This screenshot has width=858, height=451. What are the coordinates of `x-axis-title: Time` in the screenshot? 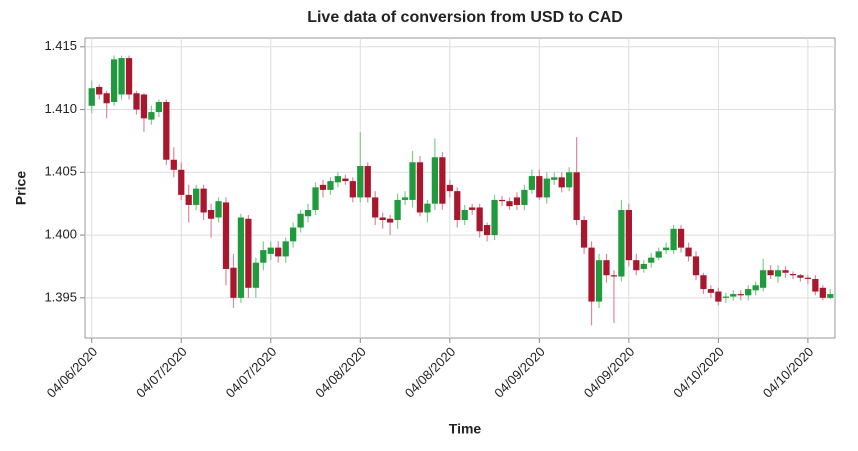 It's located at (465, 429).